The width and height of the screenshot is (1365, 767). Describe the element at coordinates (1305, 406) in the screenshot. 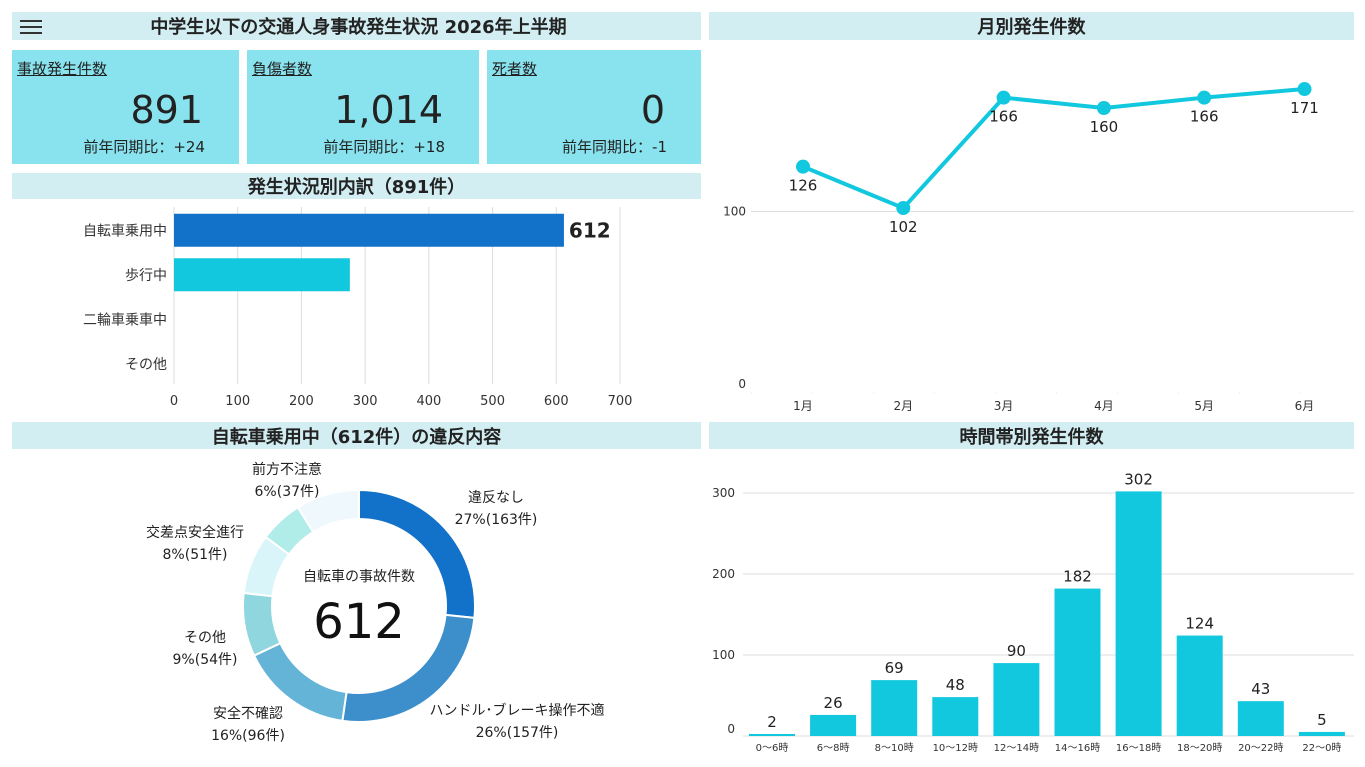

I see `x-tick-label: 6月` at that location.